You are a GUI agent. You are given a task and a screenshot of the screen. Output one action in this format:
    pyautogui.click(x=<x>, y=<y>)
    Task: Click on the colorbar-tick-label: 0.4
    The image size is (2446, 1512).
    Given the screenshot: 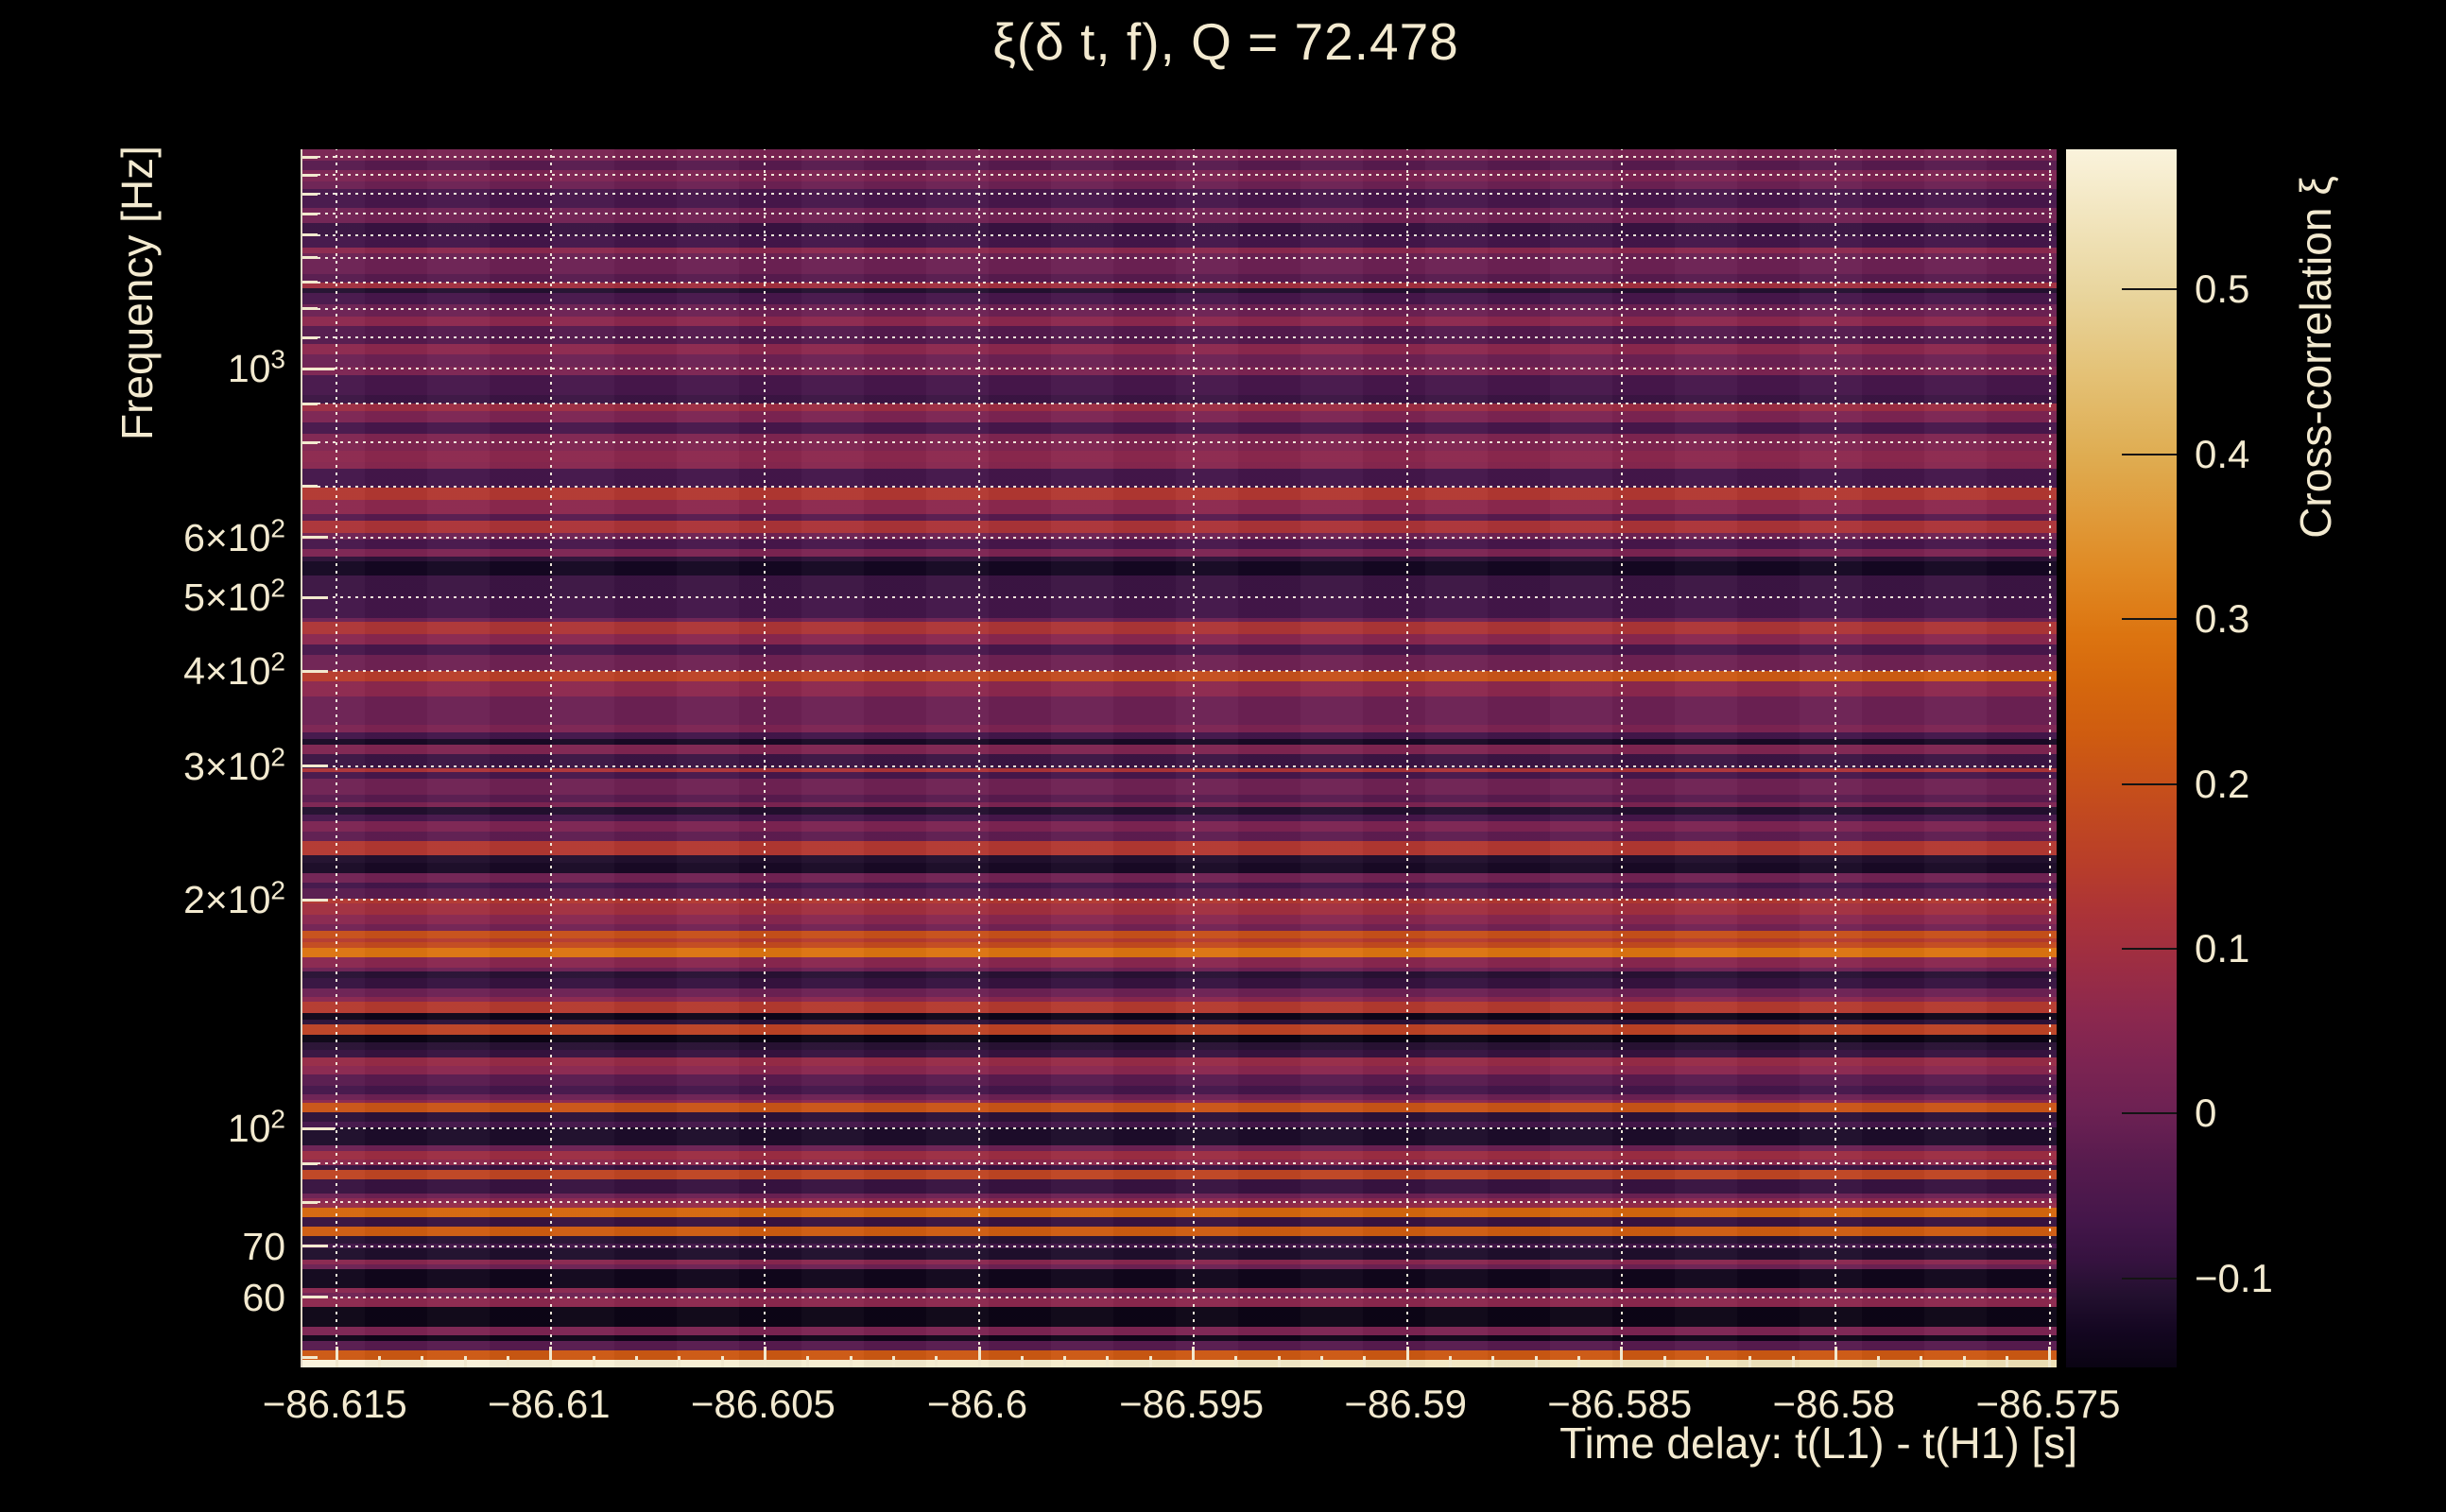 What is the action you would take?
    pyautogui.click(x=2222, y=453)
    